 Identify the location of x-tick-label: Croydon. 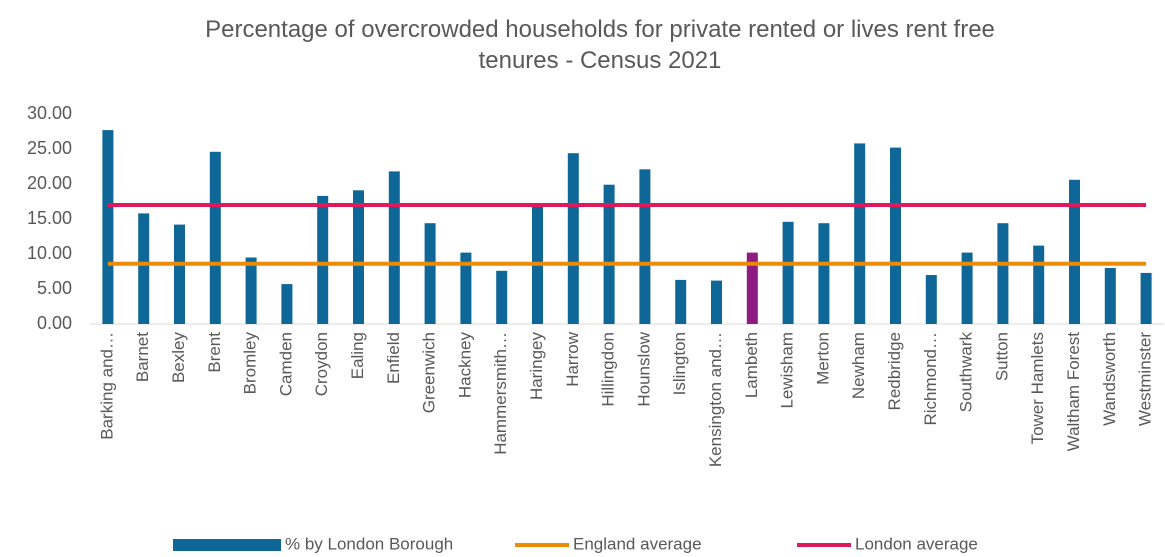
(321, 364).